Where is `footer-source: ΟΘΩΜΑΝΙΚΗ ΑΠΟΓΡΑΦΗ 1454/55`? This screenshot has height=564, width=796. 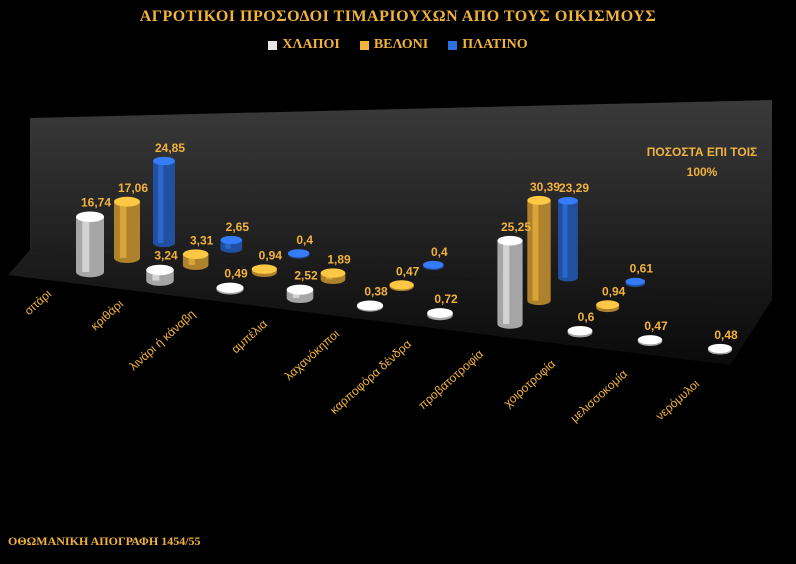 footer-source: ΟΘΩΜΑΝΙΚΗ ΑΠΟΓΡΑΦΗ 1454/55 is located at coordinates (104, 541).